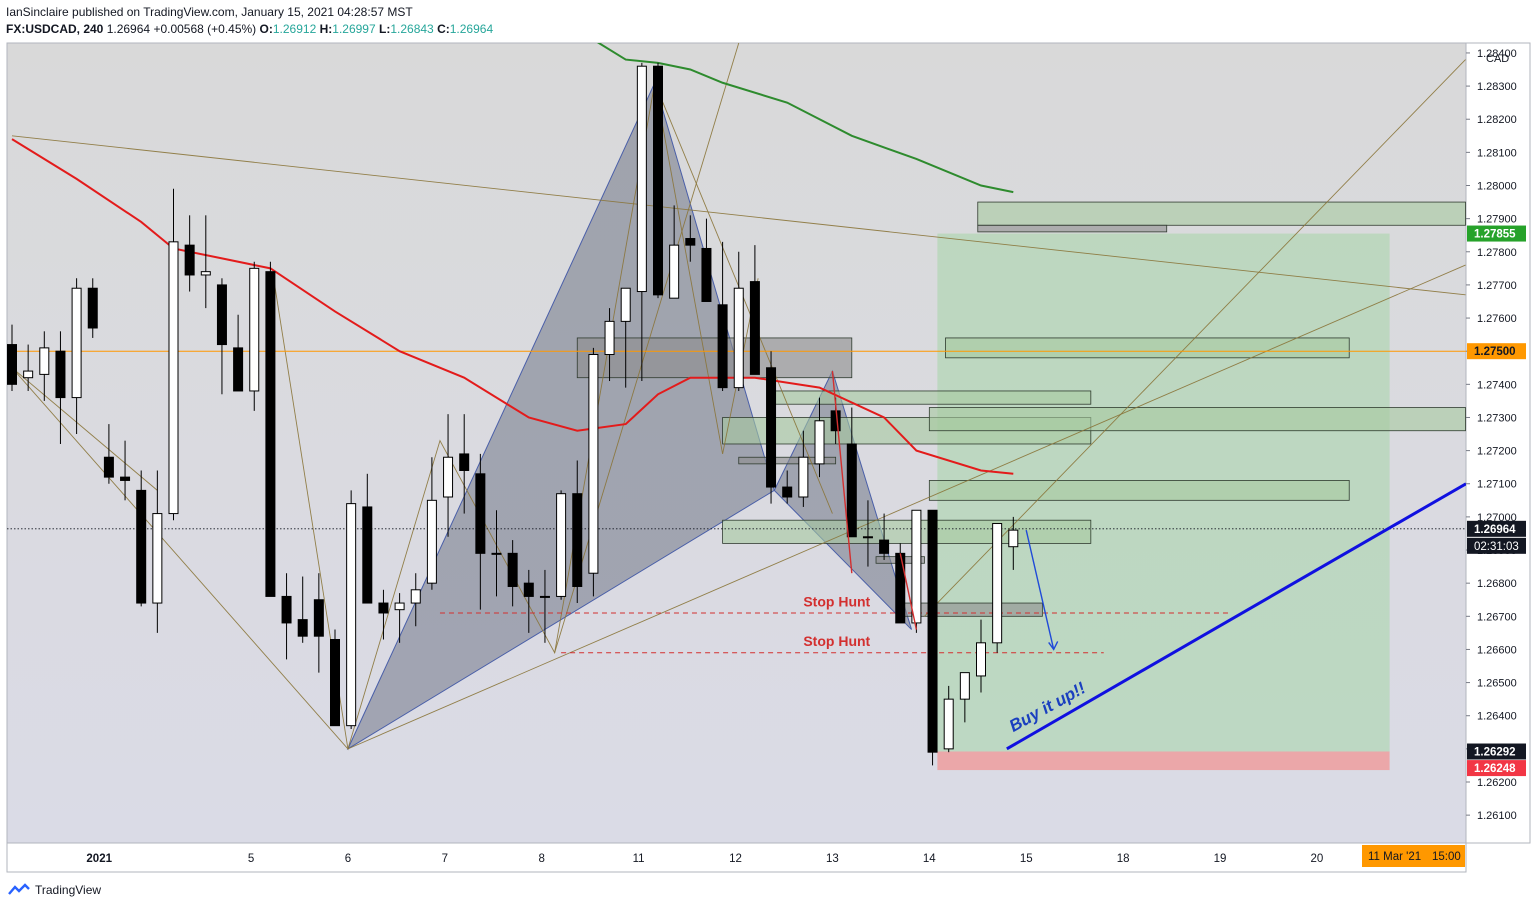 Image resolution: width=1538 pixels, height=909 pixels. I want to click on future-time-label: 15:00, so click(1446, 857).